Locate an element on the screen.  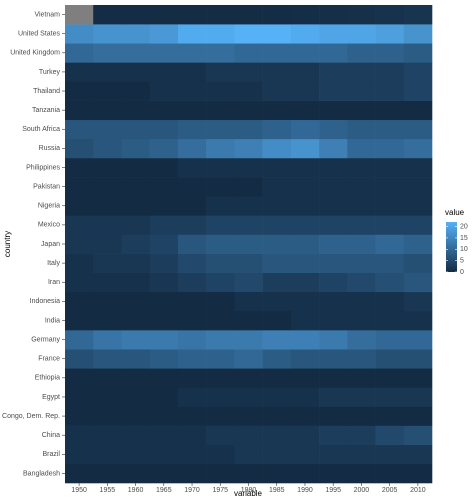
y-tick-label: Italy is located at coordinates (53, 263).